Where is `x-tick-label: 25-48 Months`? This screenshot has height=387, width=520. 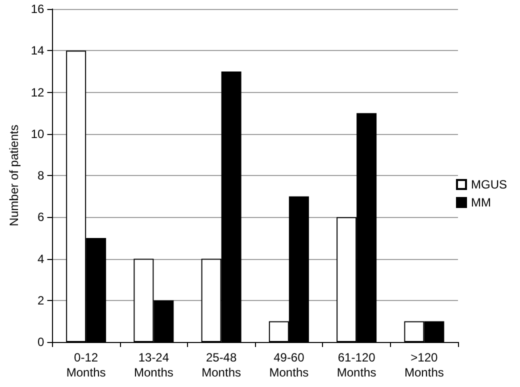
x-tick-label: 25-48 Months is located at coordinates (221, 365).